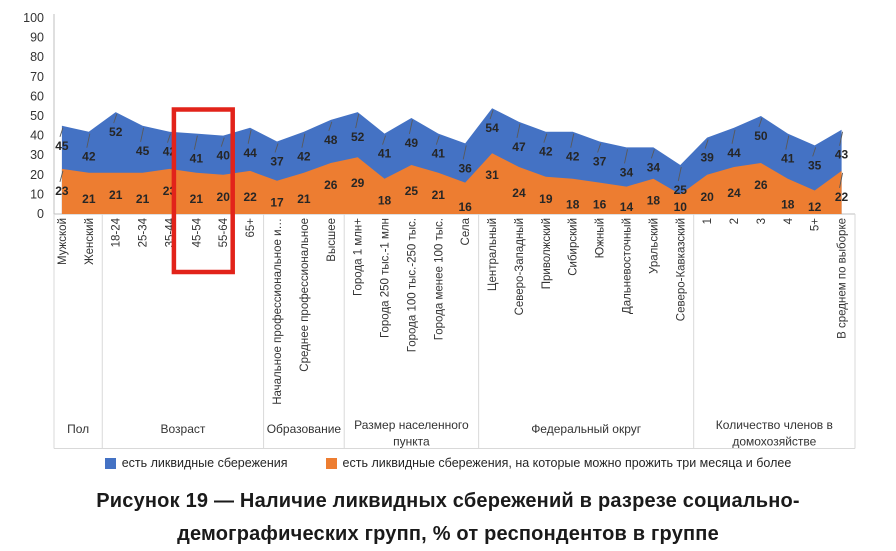  I want to click on data-label: 34, so click(627, 172).